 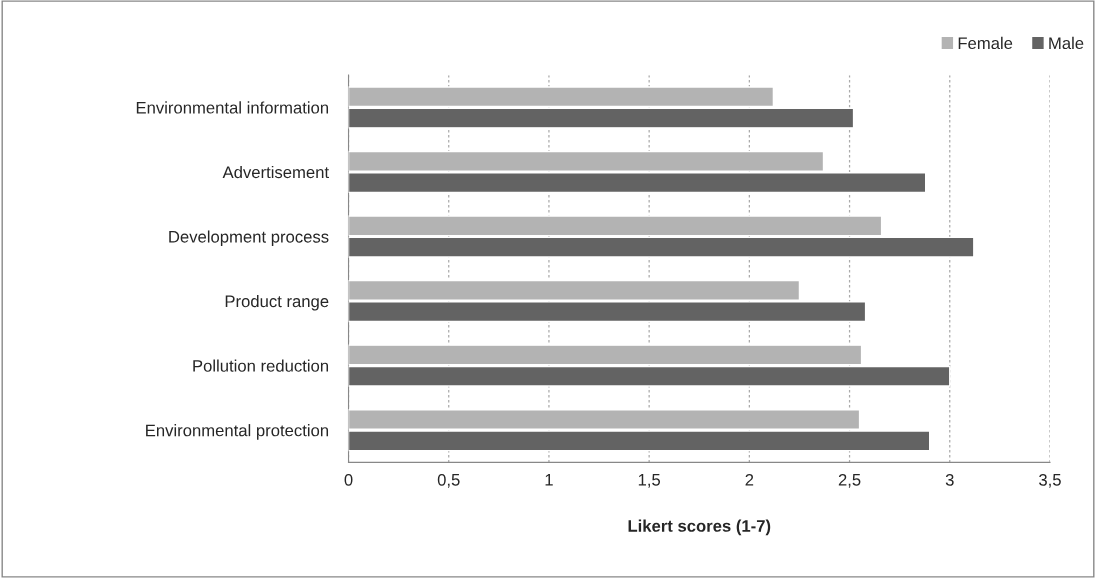 What do you see at coordinates (699, 527) in the screenshot?
I see `x-axis-title: Likert scores (1-7)` at bounding box center [699, 527].